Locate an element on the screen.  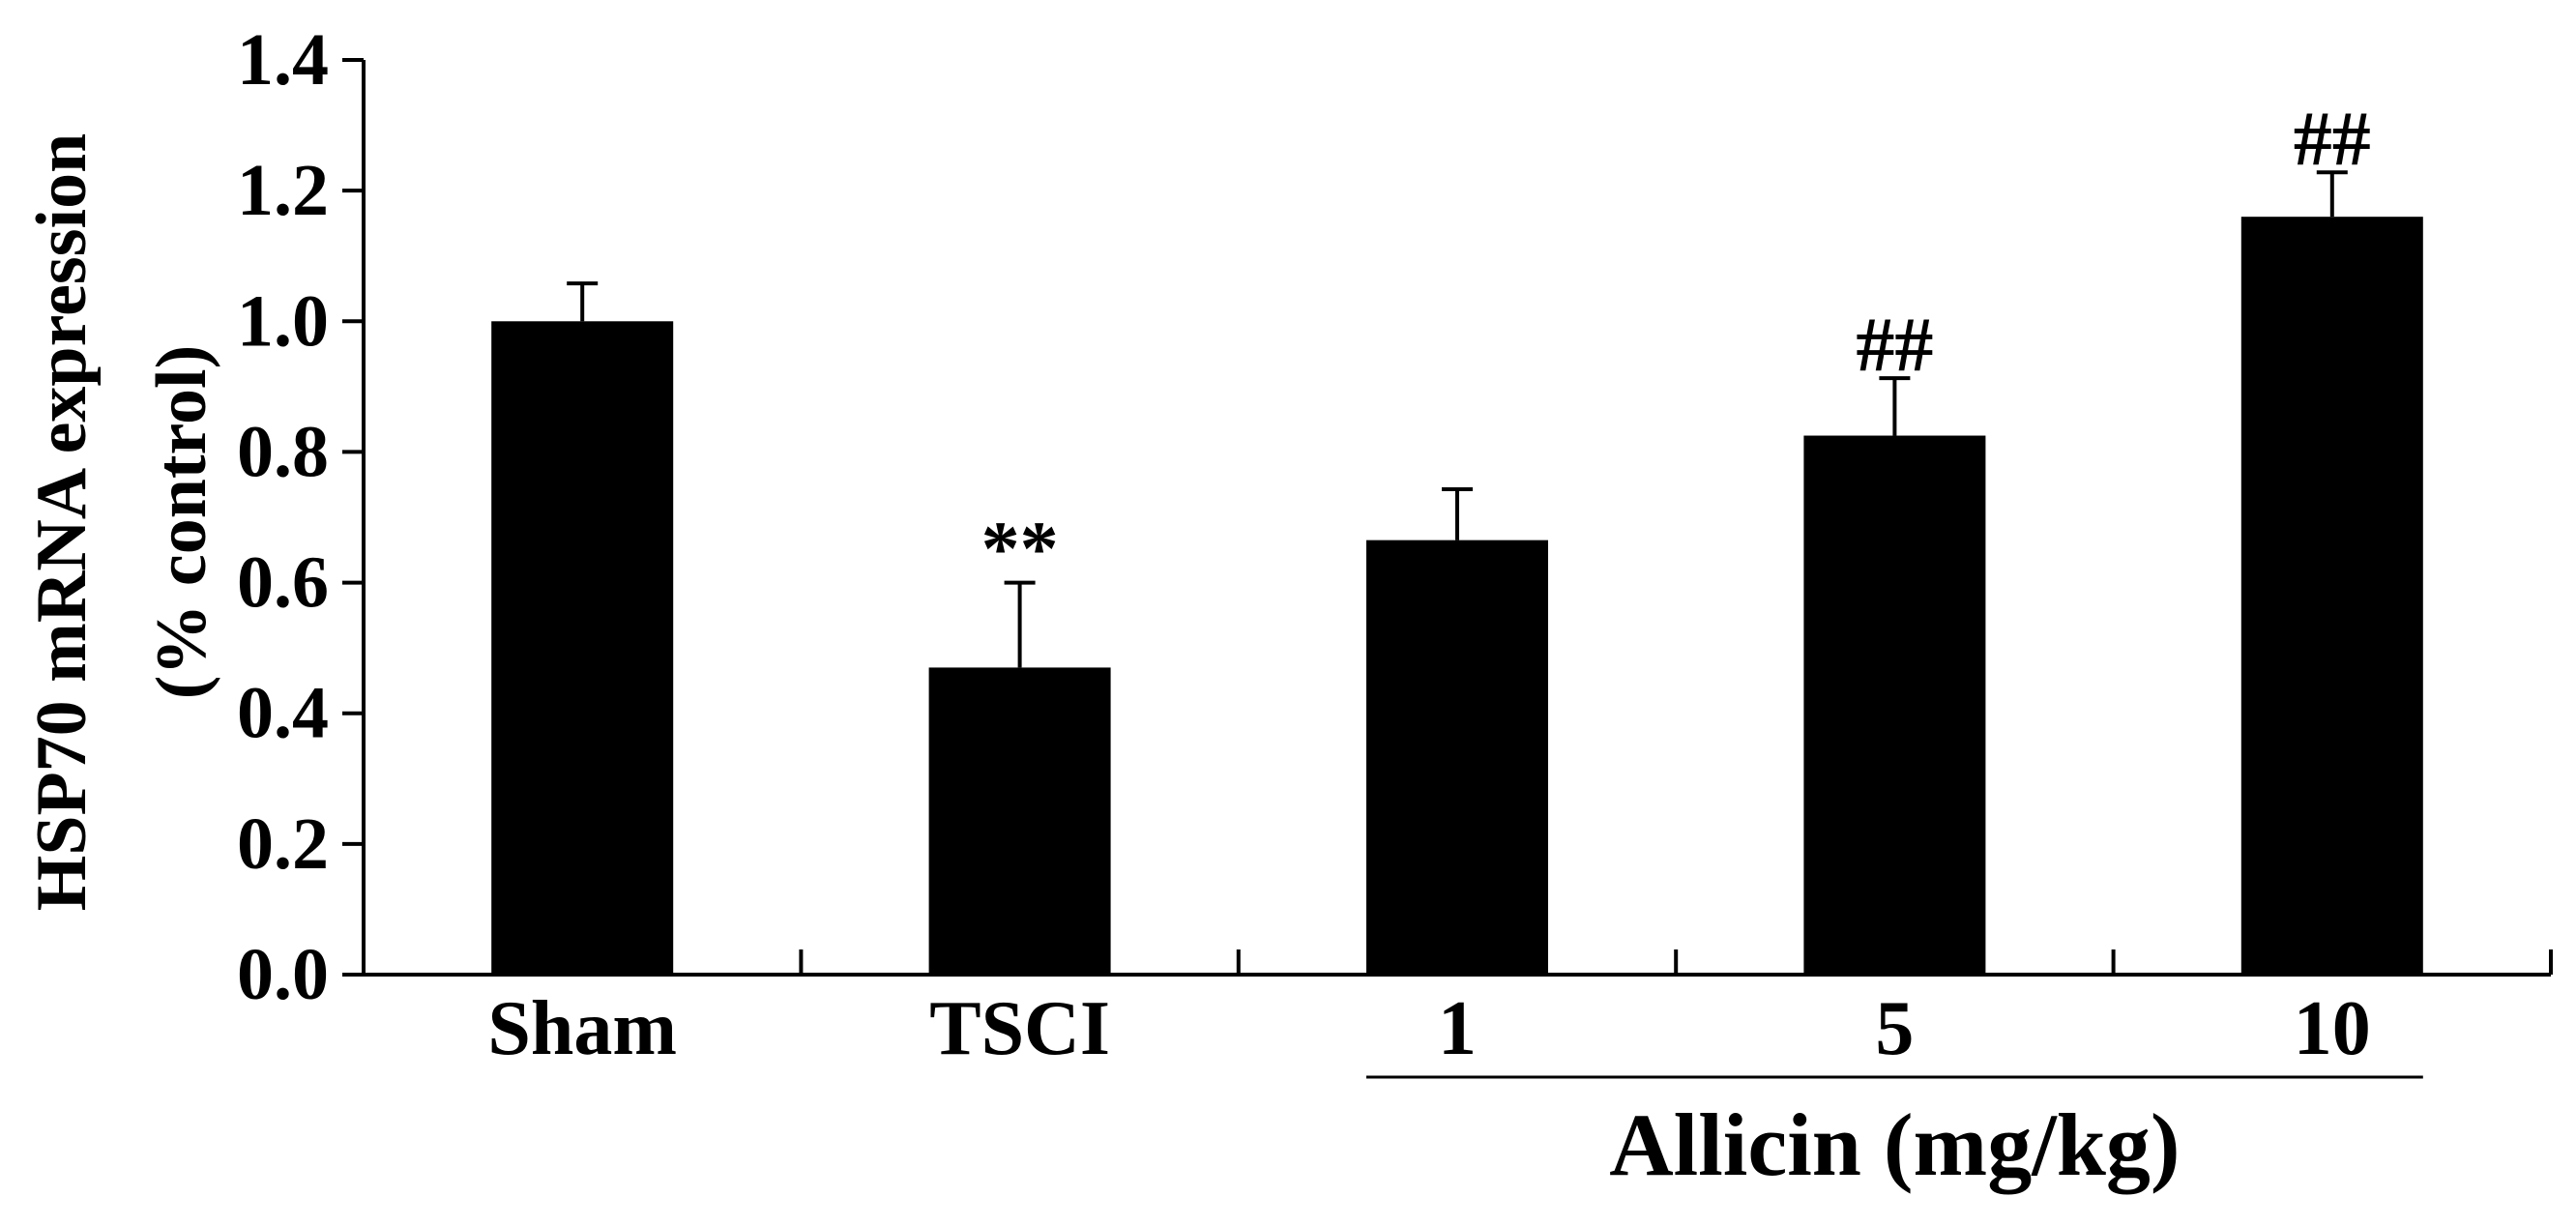
x-tick-label: TSCI is located at coordinates (1019, 1028).